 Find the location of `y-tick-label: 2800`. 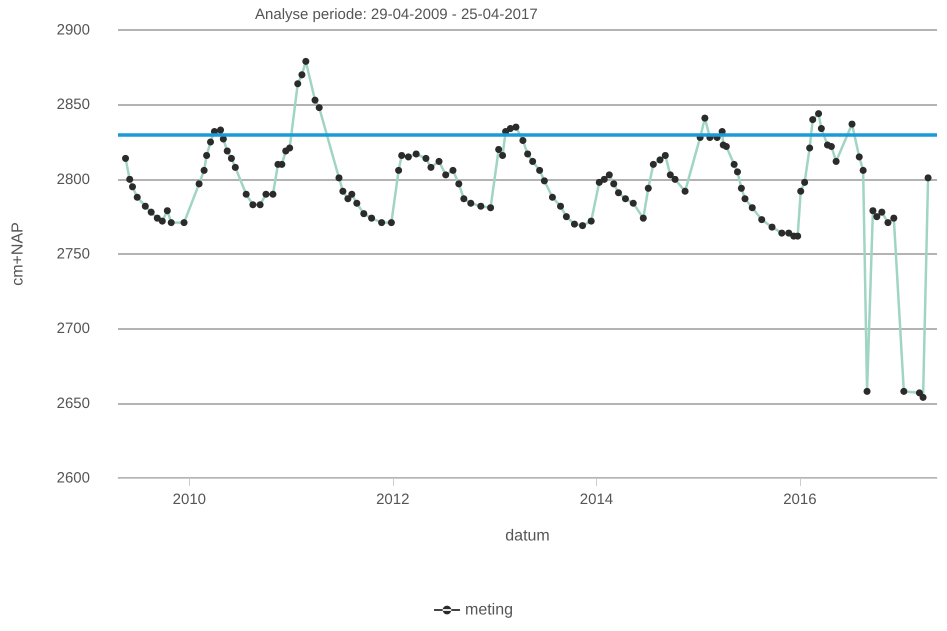

y-tick-label: 2800 is located at coordinates (73, 179).